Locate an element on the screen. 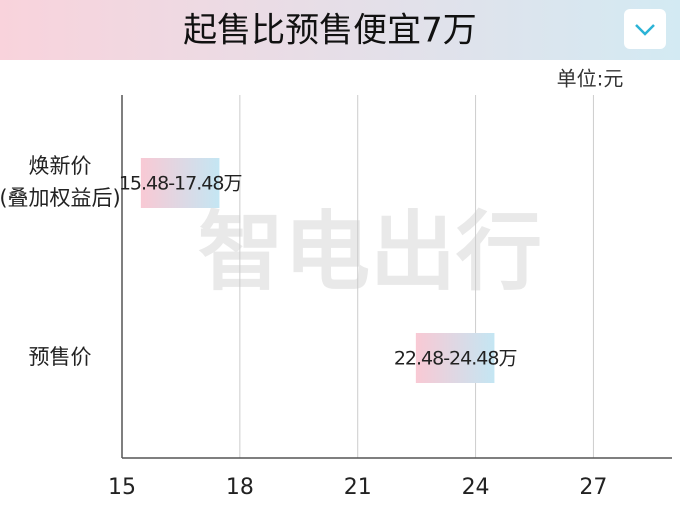  y-tick-label: (叠加权益后) is located at coordinates (60, 198).